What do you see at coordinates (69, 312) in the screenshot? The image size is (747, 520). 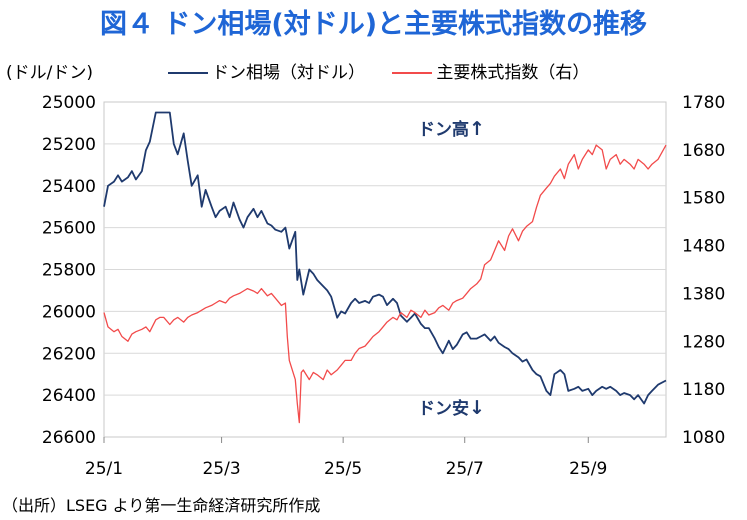 I see `y-left-tick-label: 26000` at bounding box center [69, 312].